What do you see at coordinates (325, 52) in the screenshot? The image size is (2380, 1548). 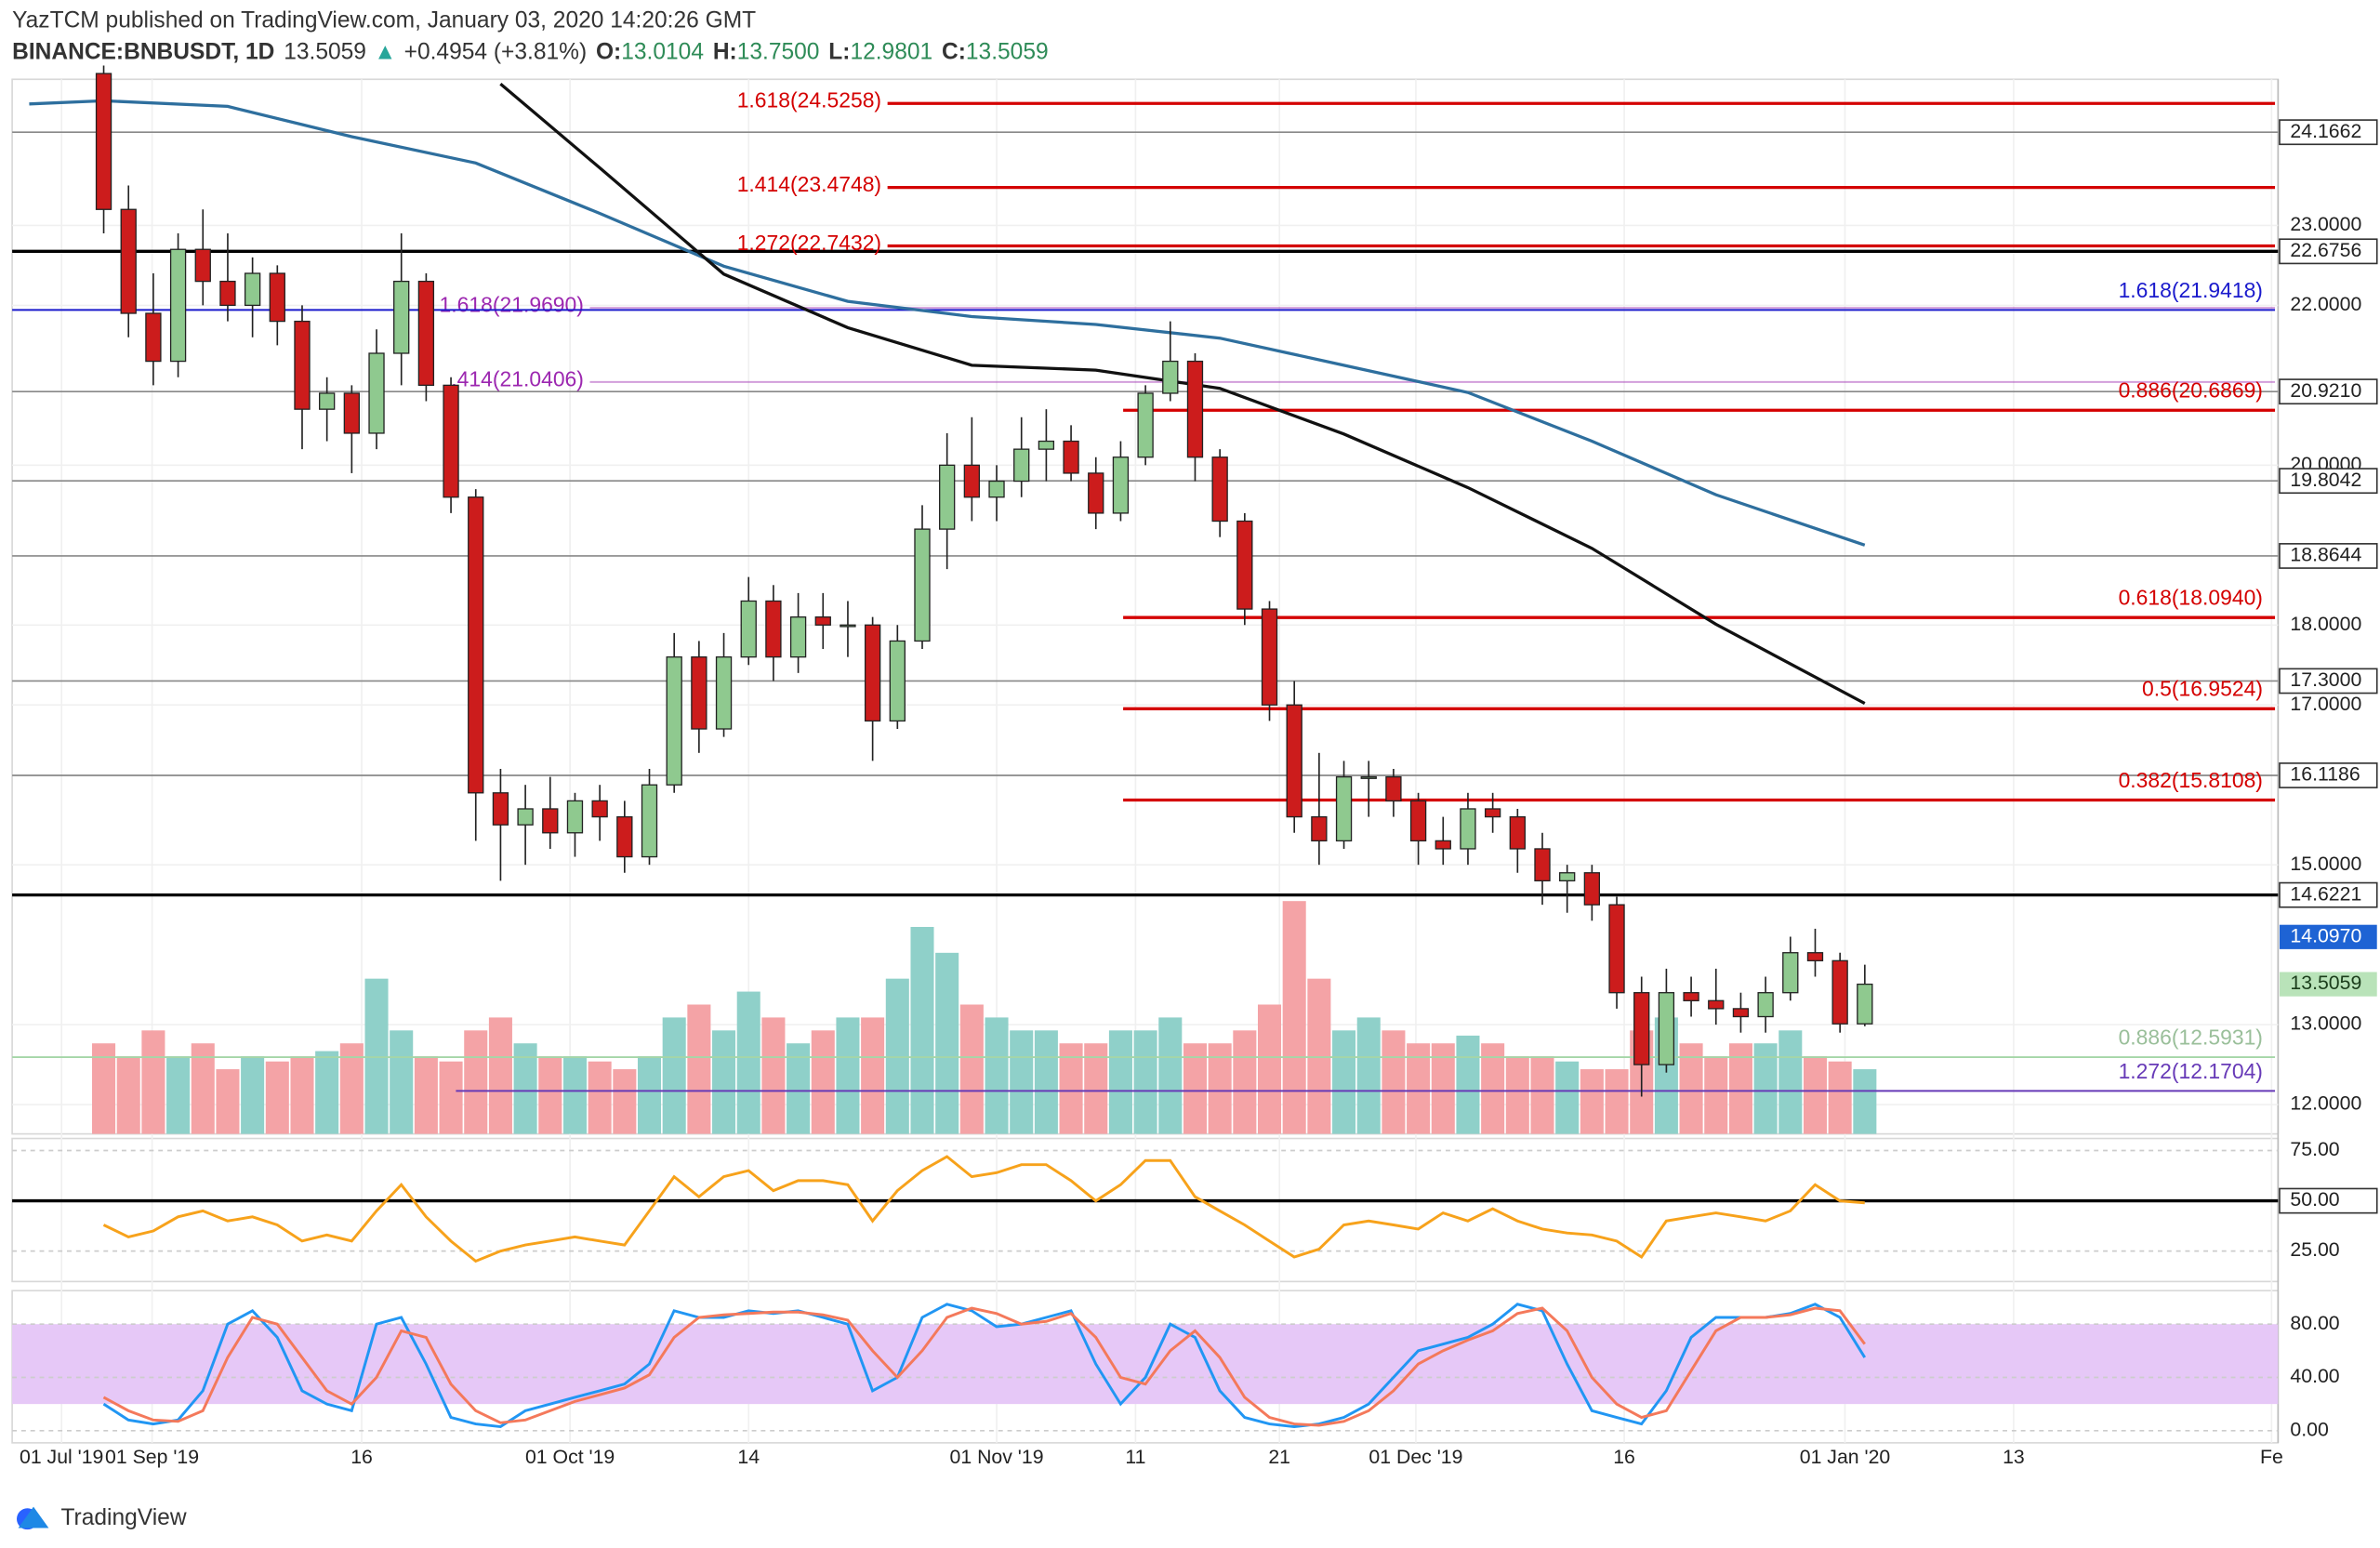 I see `last-price: 13.5059` at bounding box center [325, 52].